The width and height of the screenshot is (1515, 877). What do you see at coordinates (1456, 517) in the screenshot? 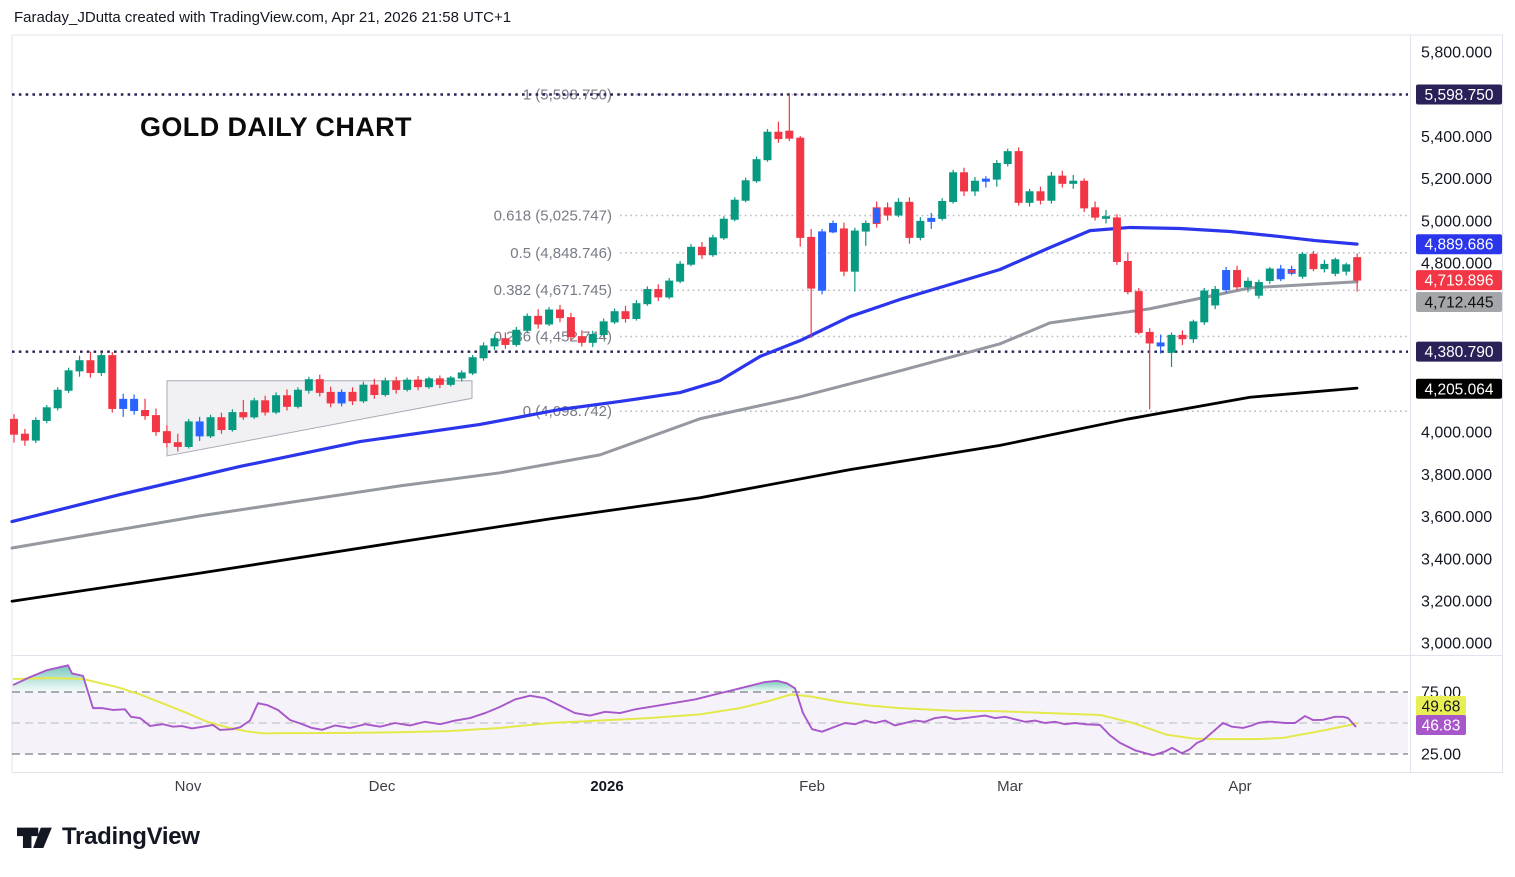
I see `price-axis-label: 3,600.000` at bounding box center [1456, 517].